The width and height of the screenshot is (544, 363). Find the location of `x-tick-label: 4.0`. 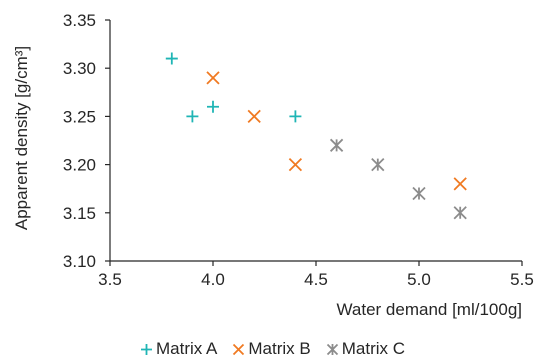

x-tick-label: 4.0 is located at coordinates (213, 279).